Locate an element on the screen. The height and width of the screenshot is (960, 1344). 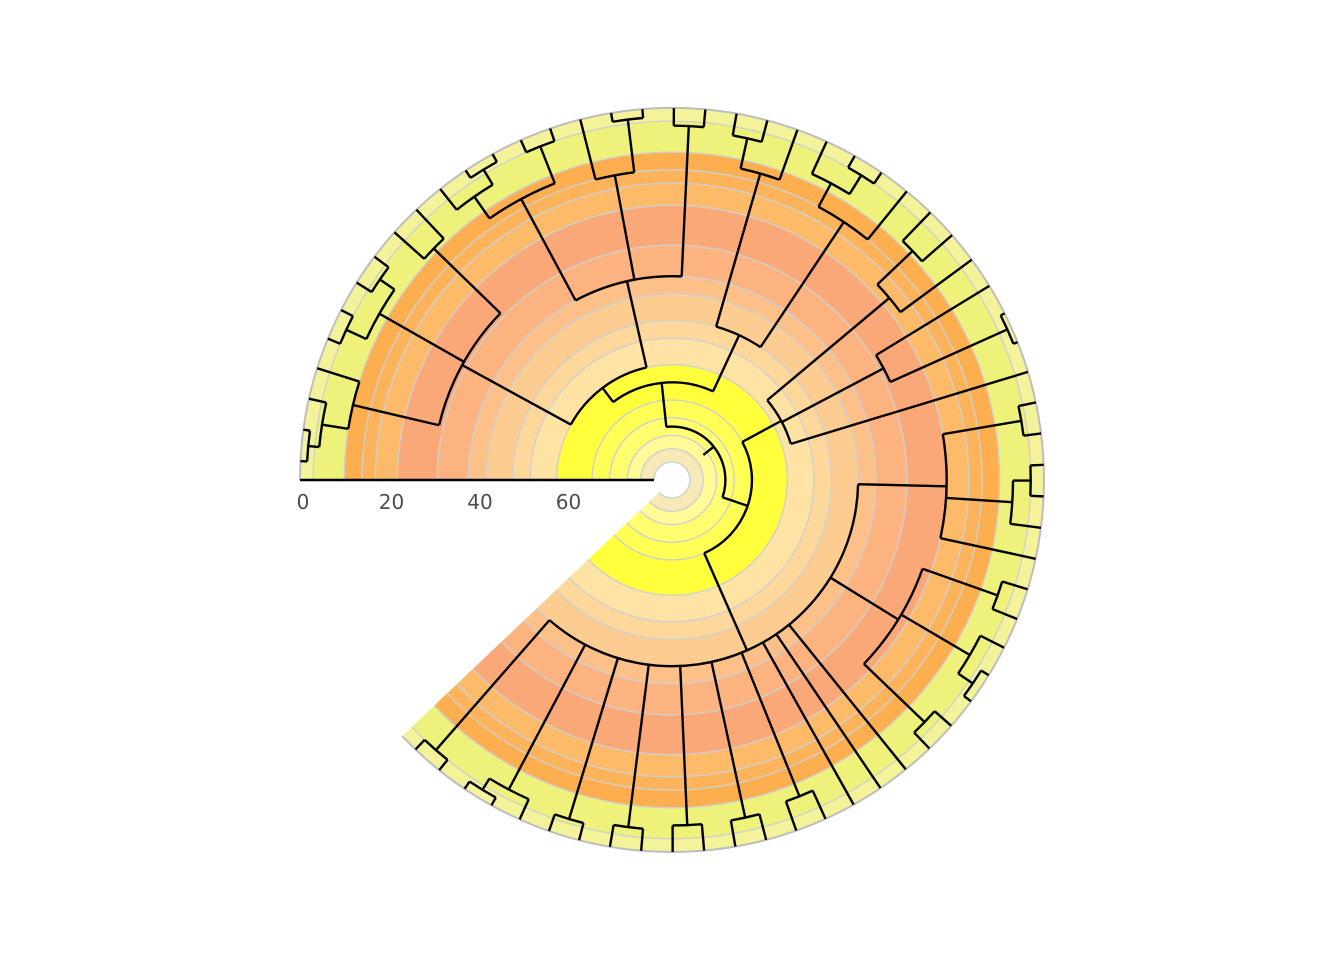
root-edge is located at coordinates (708, 450).